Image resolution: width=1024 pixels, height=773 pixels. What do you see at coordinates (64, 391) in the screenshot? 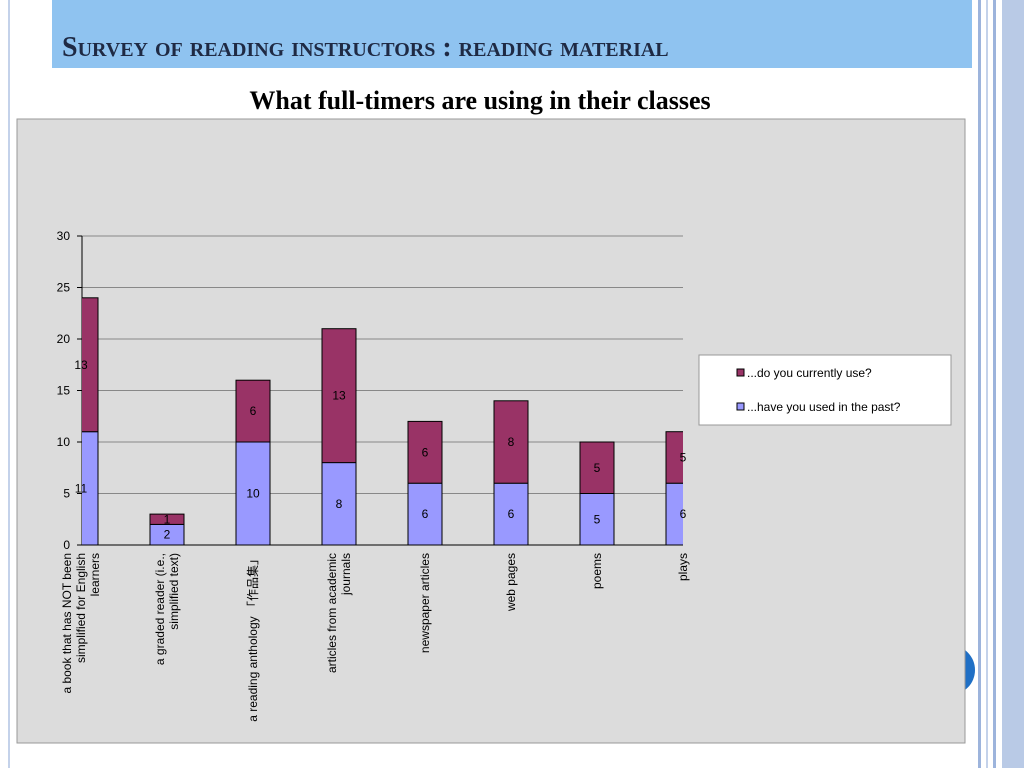
I see `y-tick-label: 15` at bounding box center [64, 391].